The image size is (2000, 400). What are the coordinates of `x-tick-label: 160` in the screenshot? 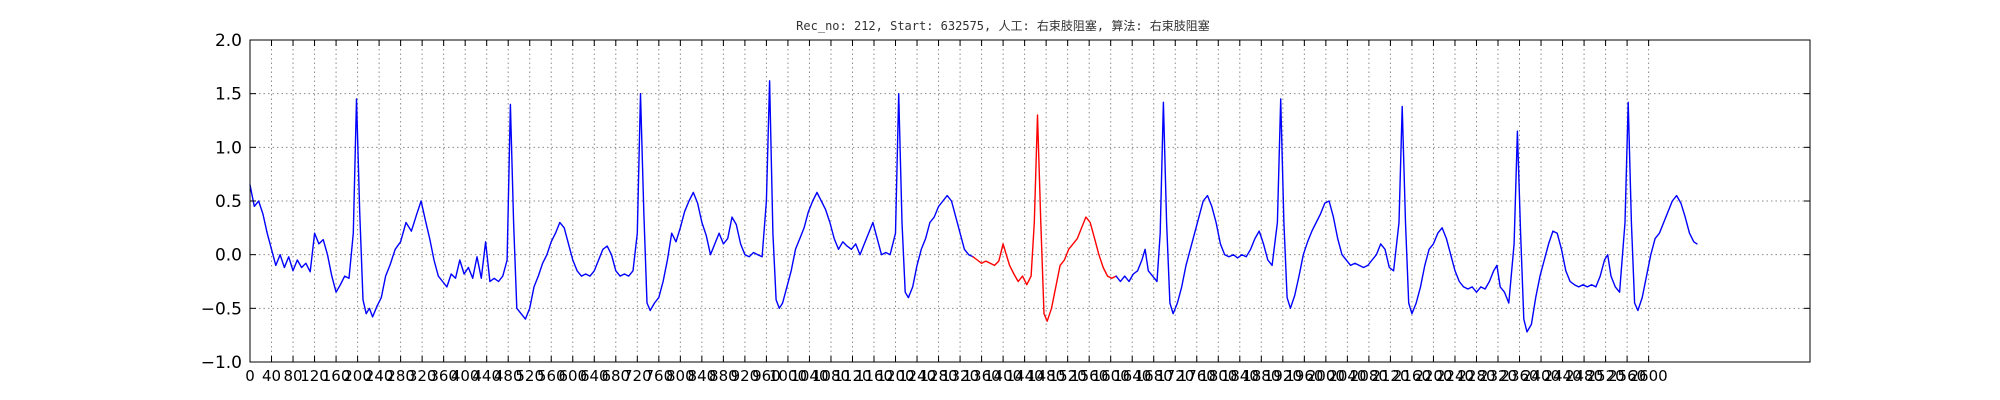 It's located at (336, 376).